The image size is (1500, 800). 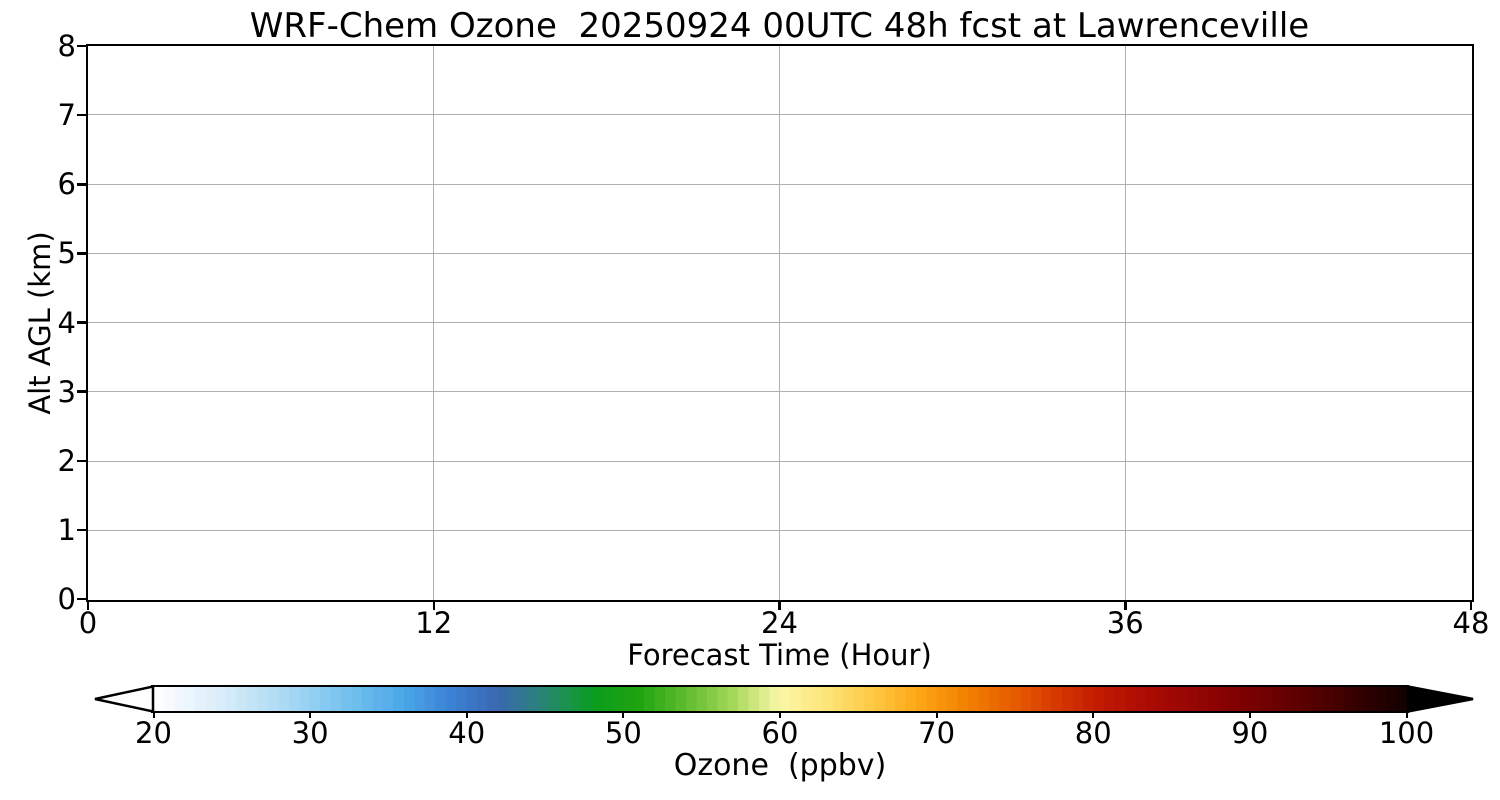 I want to click on colorbar-arrows, so click(x=784, y=699).